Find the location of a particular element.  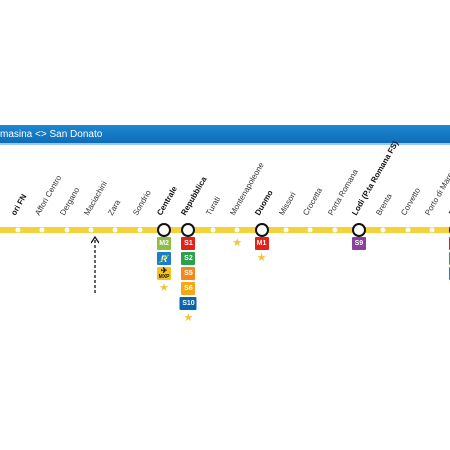

station-label-corvetto: Corvetto is located at coordinates (410, 201).